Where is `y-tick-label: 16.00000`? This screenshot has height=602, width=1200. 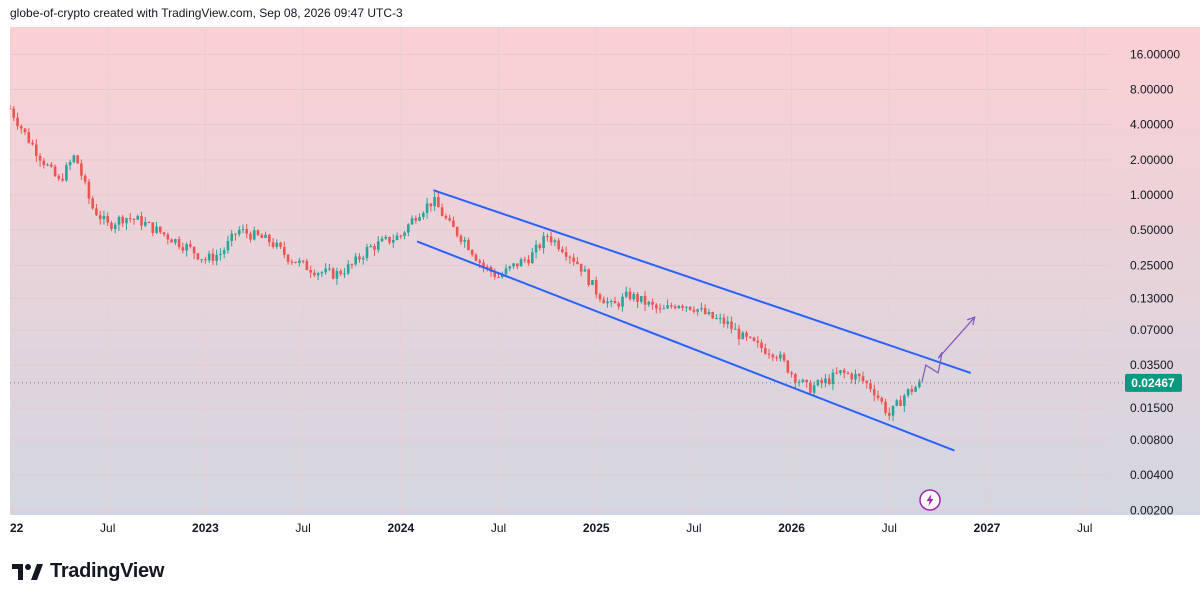 y-tick-label: 16.00000 is located at coordinates (1155, 54).